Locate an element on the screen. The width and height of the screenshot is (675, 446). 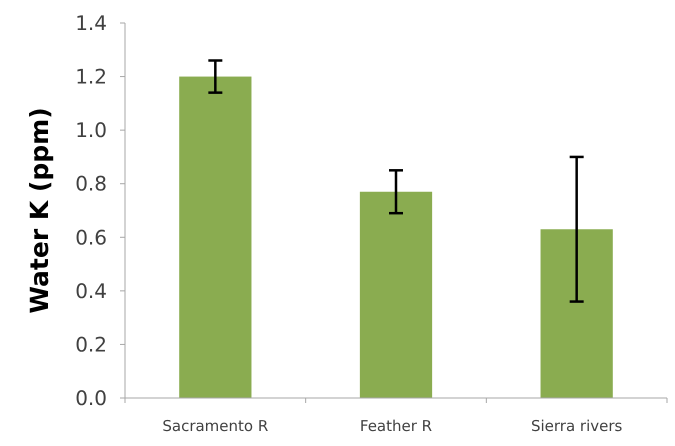
x-tick-label: Feather R is located at coordinates (396, 426).